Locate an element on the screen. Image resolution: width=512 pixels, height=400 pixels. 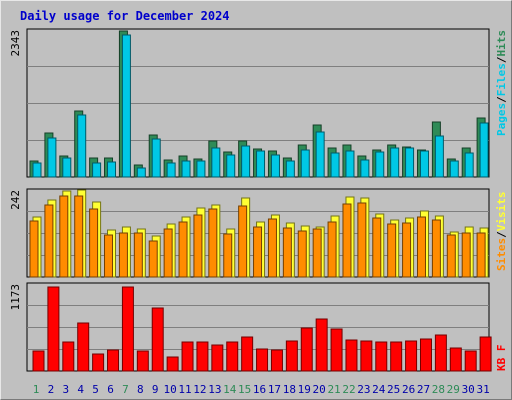
x-tick-label: 12 is located at coordinates (199, 389).